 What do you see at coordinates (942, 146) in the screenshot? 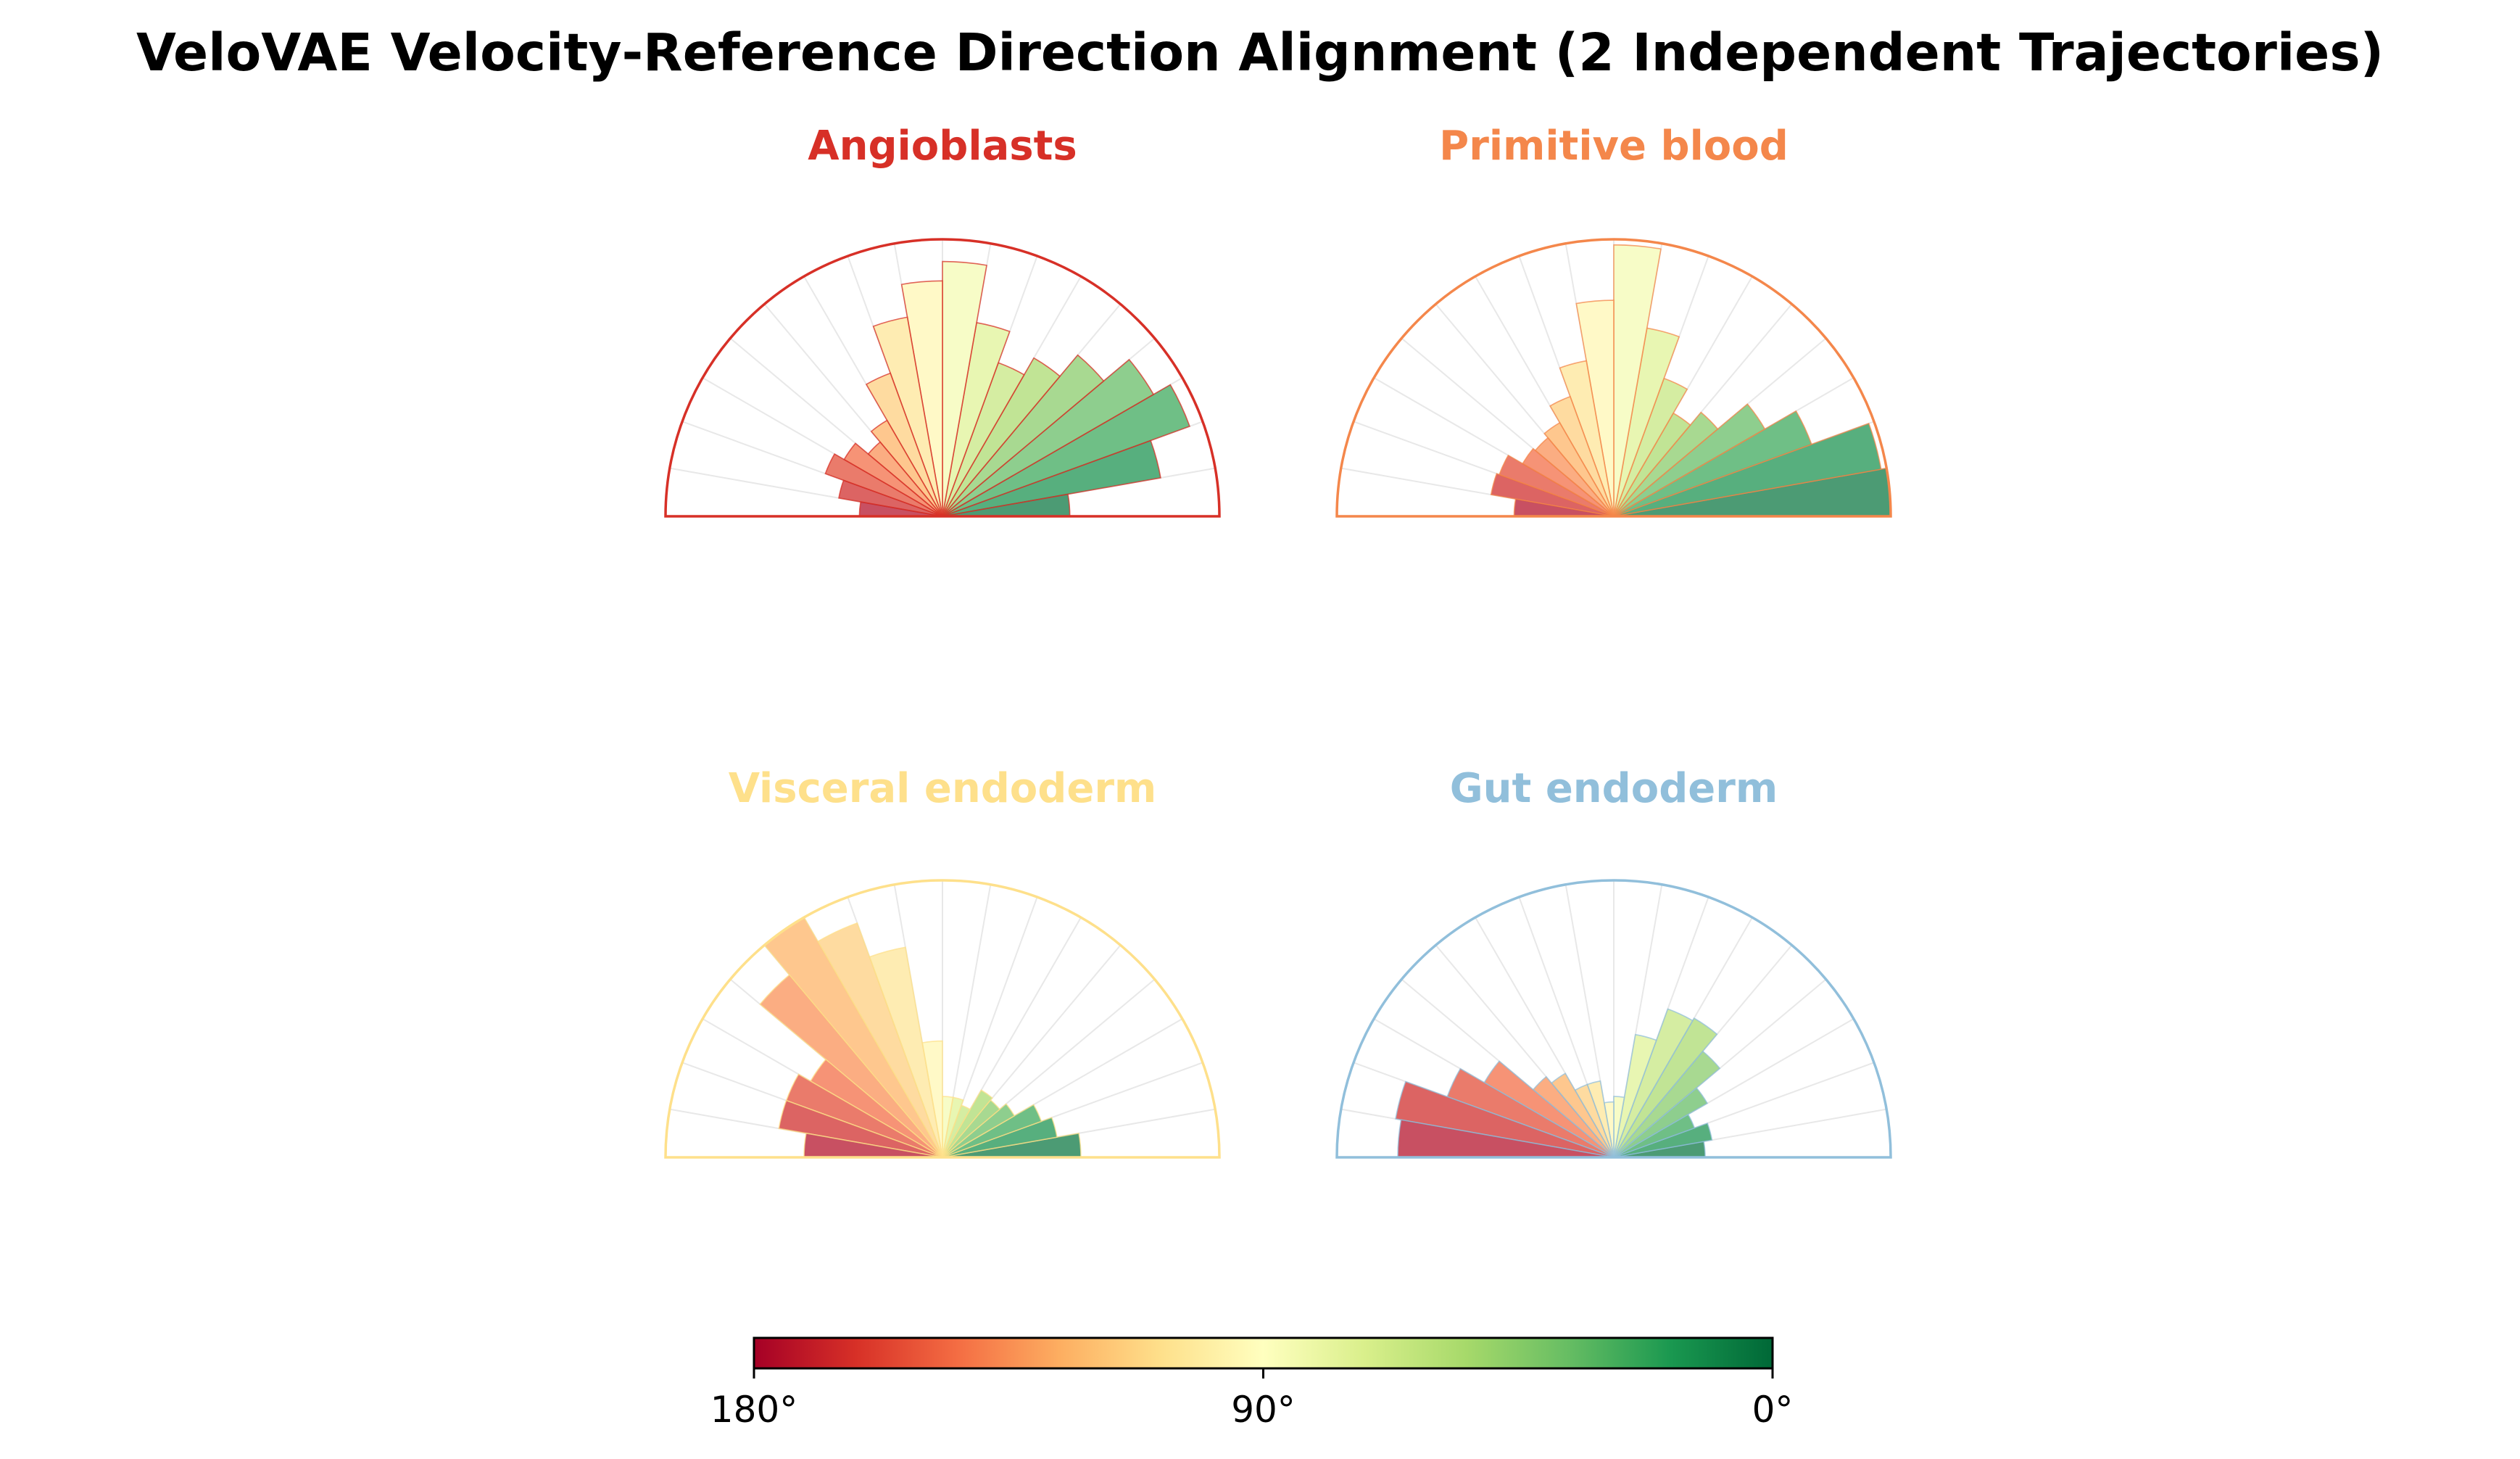
I see `panel-title: Angioblasts` at bounding box center [942, 146].